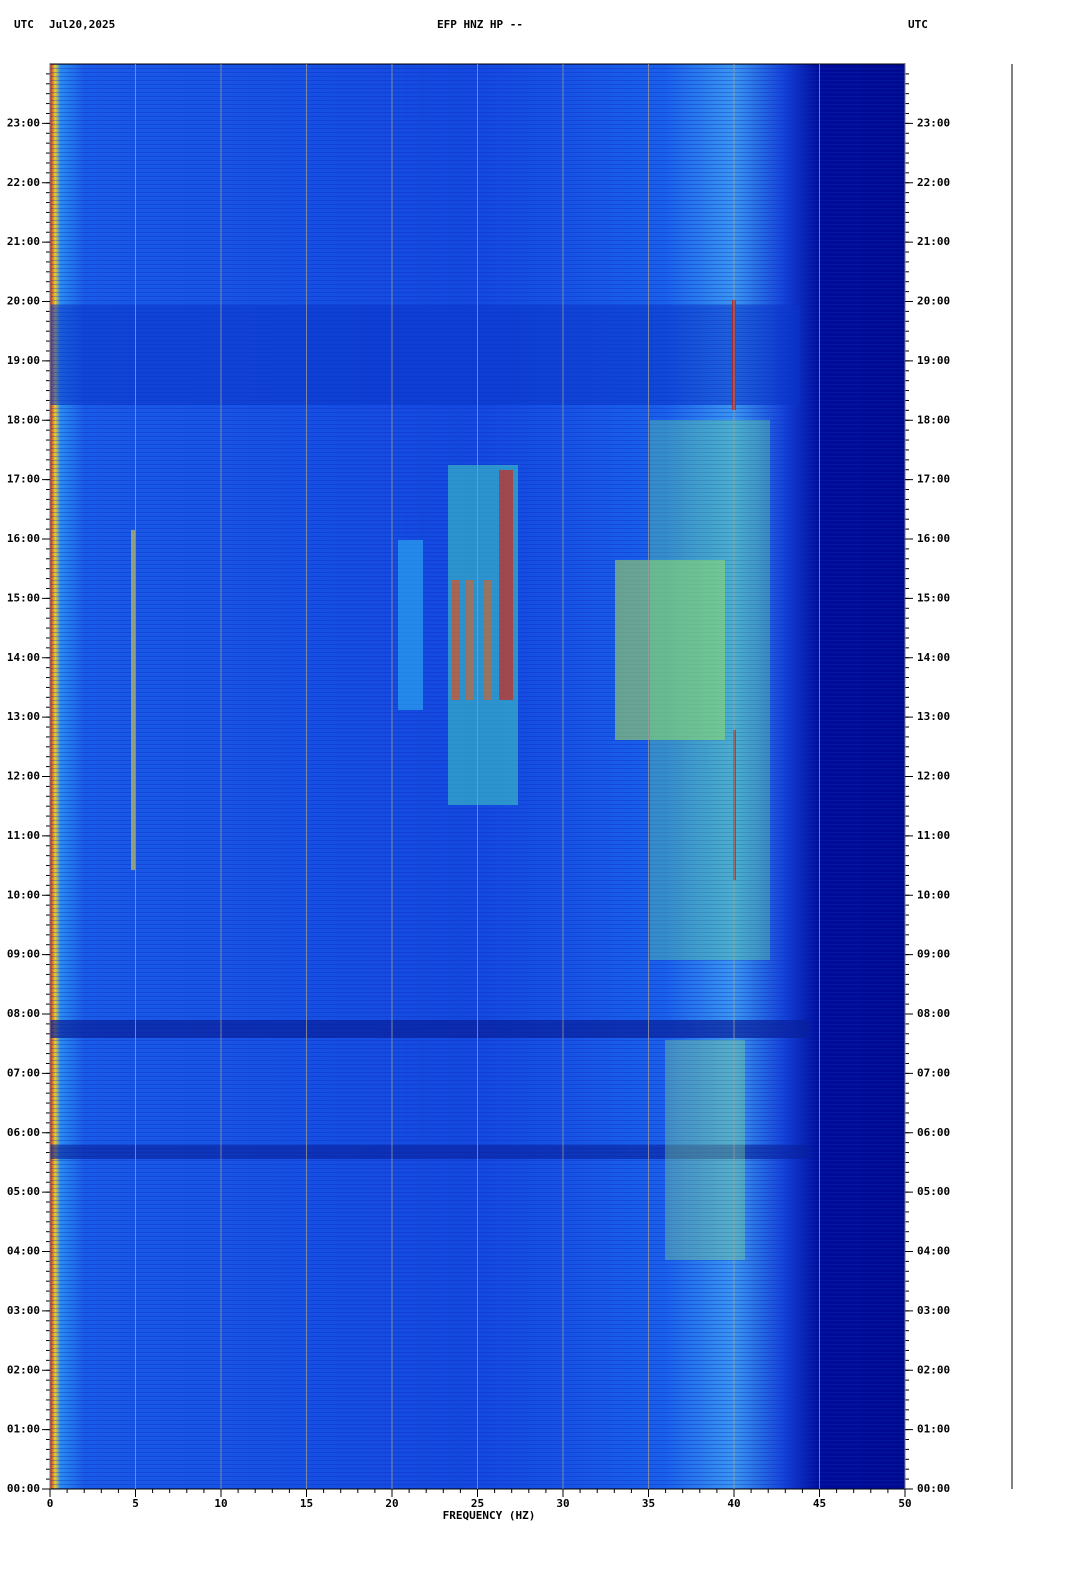 Image resolution: width=1066 pixels, height=1584 pixels. What do you see at coordinates (480, 24) in the screenshot?
I see `chart-title: EFP HNZ HP --` at bounding box center [480, 24].